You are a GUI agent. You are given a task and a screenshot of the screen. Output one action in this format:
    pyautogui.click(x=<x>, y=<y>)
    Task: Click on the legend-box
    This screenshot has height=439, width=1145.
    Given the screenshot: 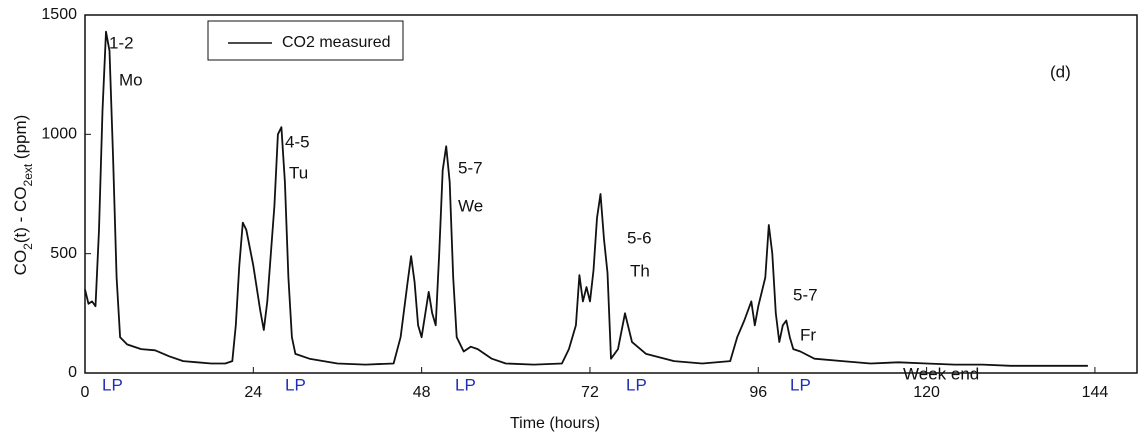 What is the action you would take?
    pyautogui.click(x=305, y=40)
    